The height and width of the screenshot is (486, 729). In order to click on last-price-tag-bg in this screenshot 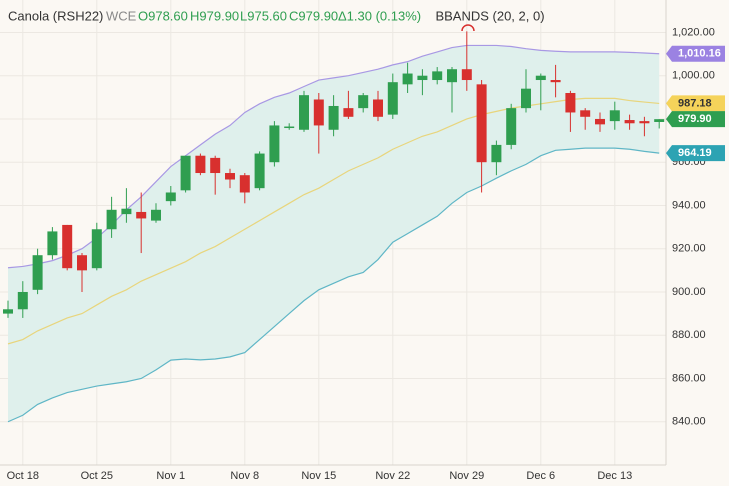, I will do `click(695, 119)`.